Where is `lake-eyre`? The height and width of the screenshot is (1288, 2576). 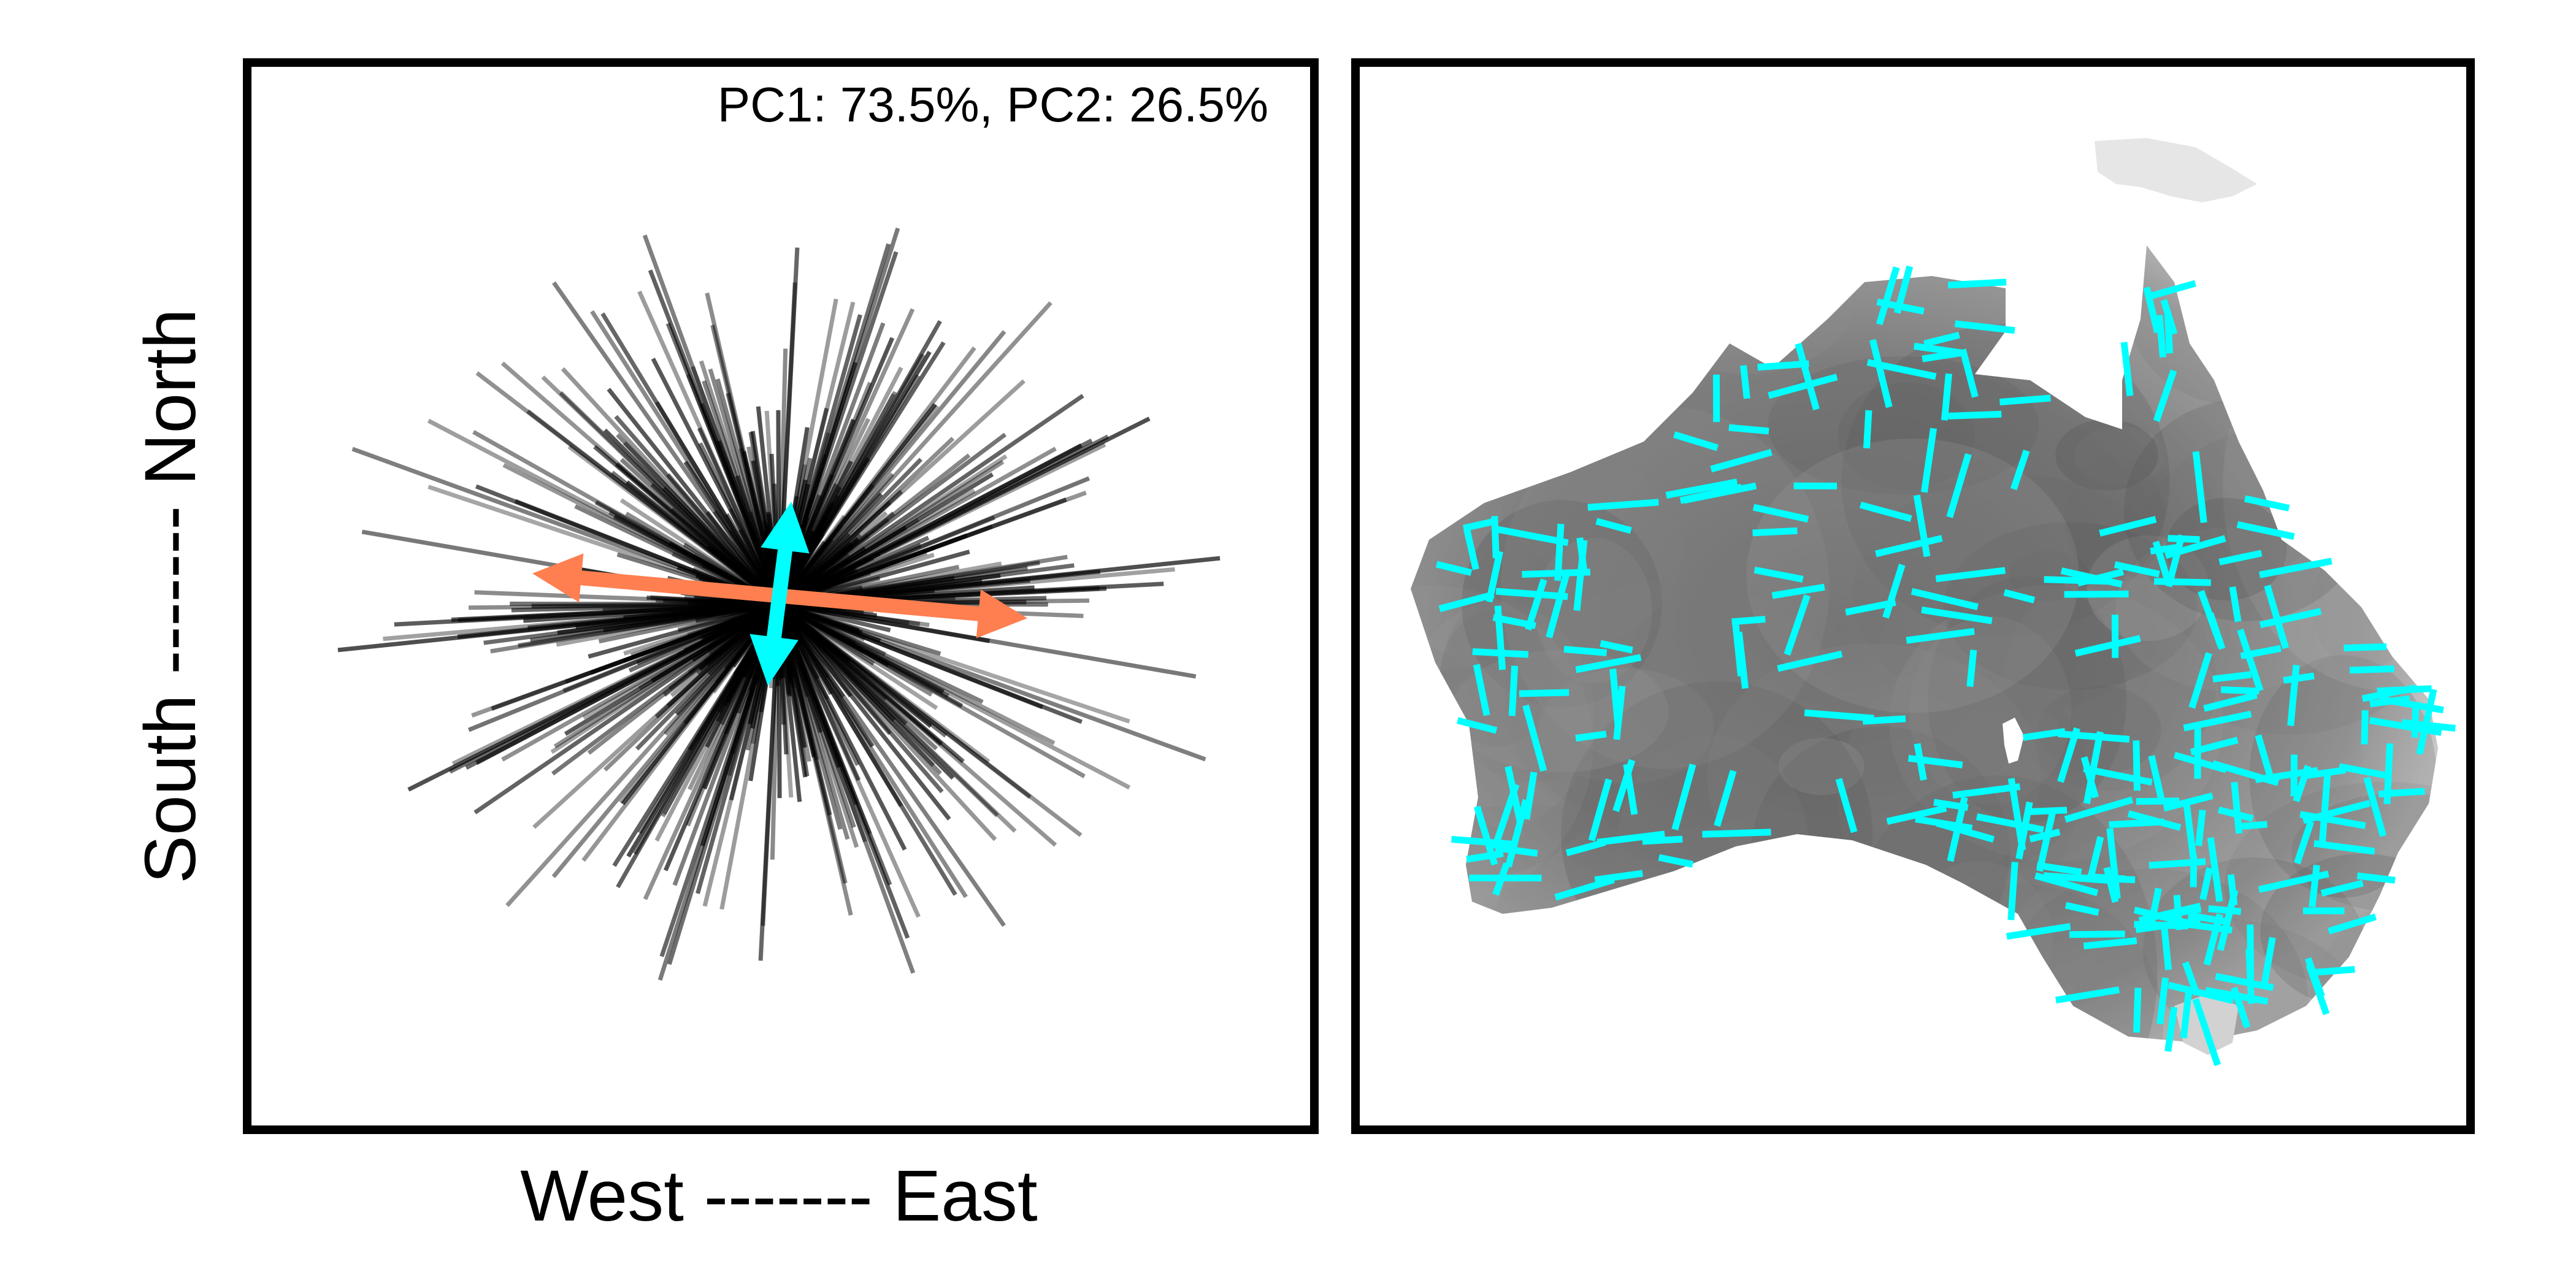
lake-eyre is located at coordinates (2013, 741).